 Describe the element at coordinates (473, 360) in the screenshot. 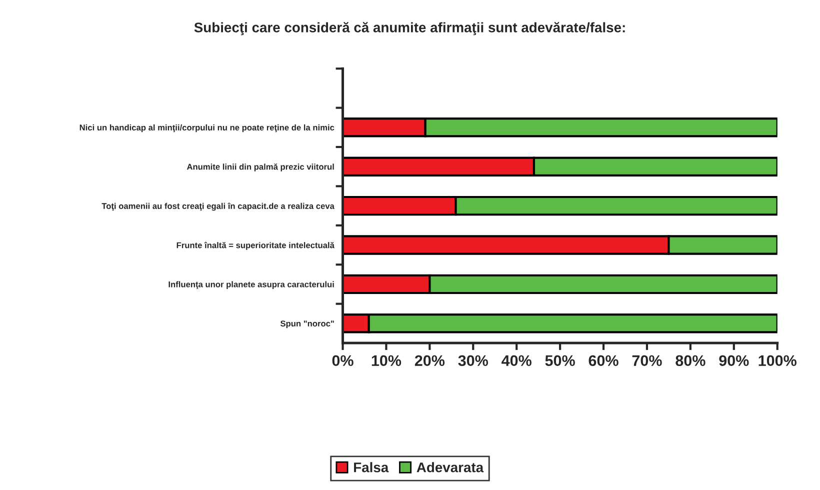

I see `x-tick-label: 30%` at that location.